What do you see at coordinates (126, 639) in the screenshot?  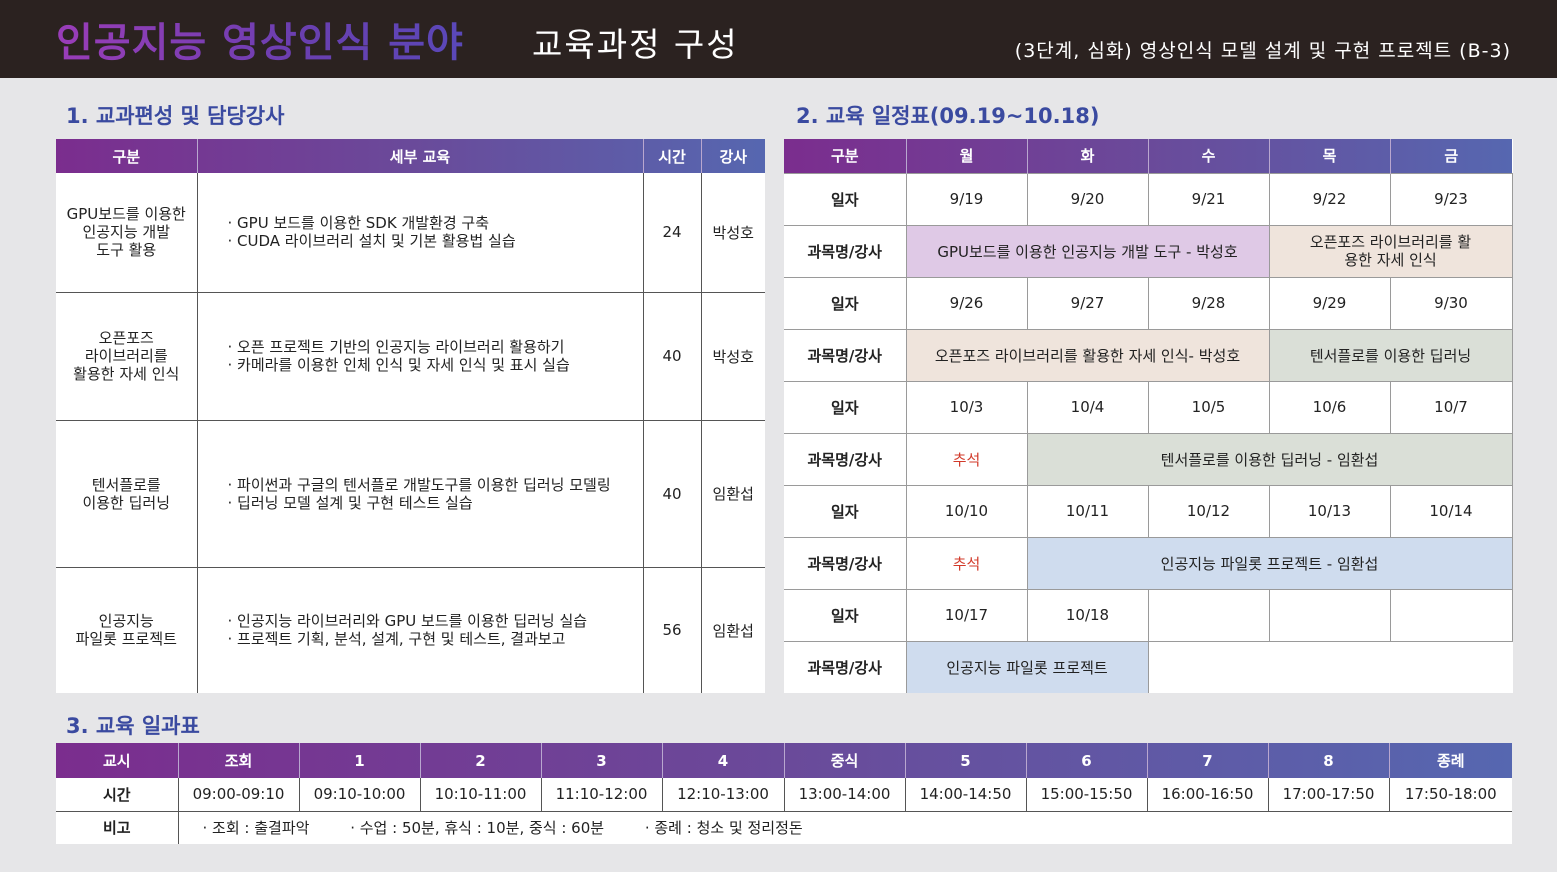 I see `category-line: 파일롯 프로젝트` at bounding box center [126, 639].